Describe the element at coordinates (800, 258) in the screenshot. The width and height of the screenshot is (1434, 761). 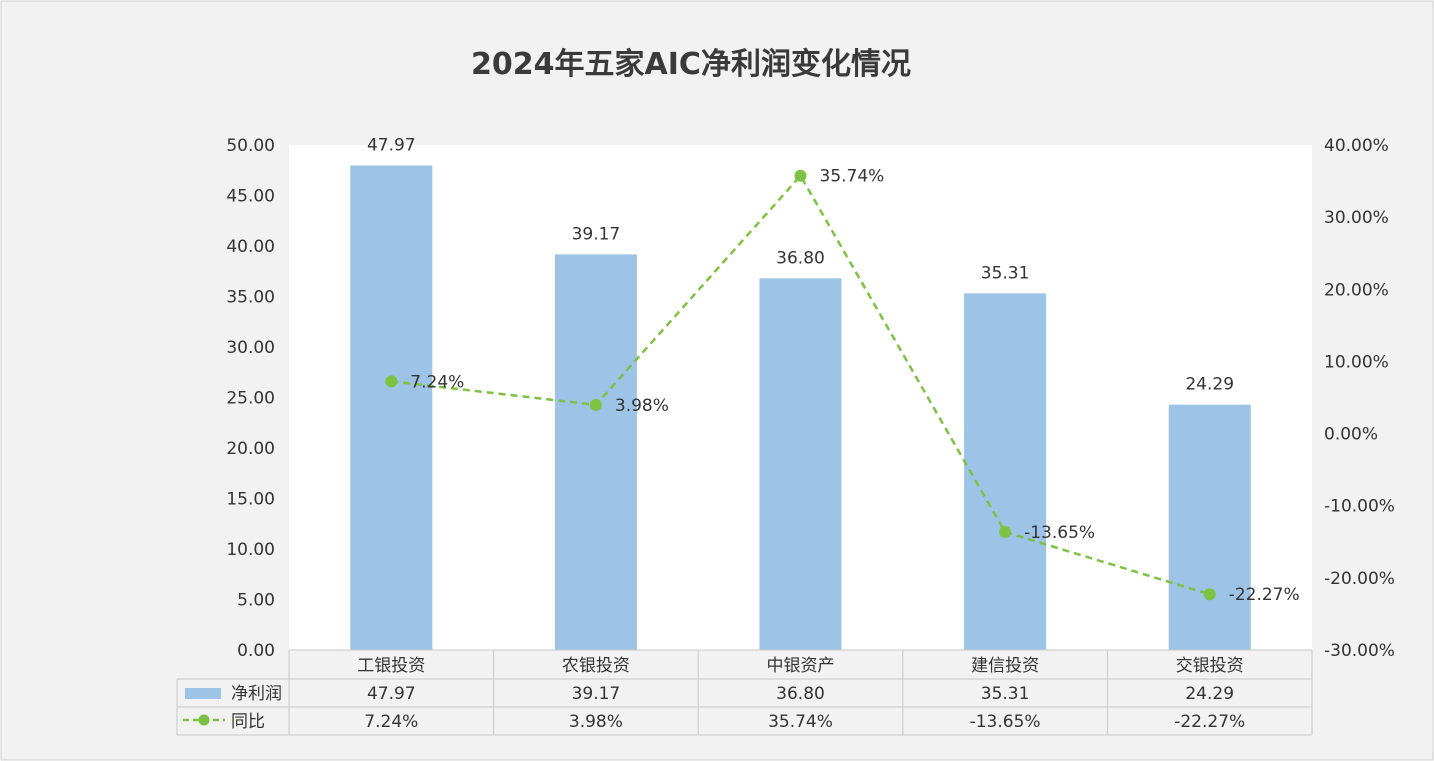
I see `bar-value-label-3: 36.80` at that location.